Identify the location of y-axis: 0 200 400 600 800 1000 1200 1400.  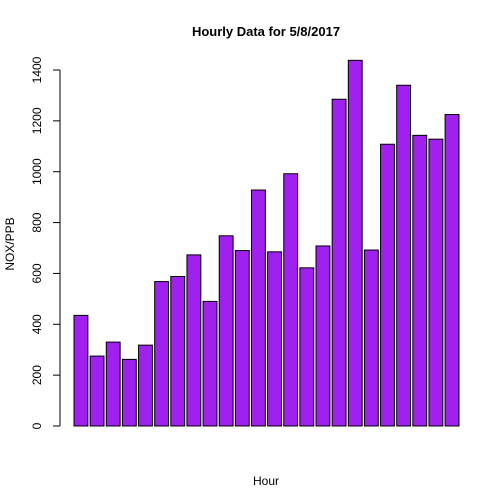
(45, 242).